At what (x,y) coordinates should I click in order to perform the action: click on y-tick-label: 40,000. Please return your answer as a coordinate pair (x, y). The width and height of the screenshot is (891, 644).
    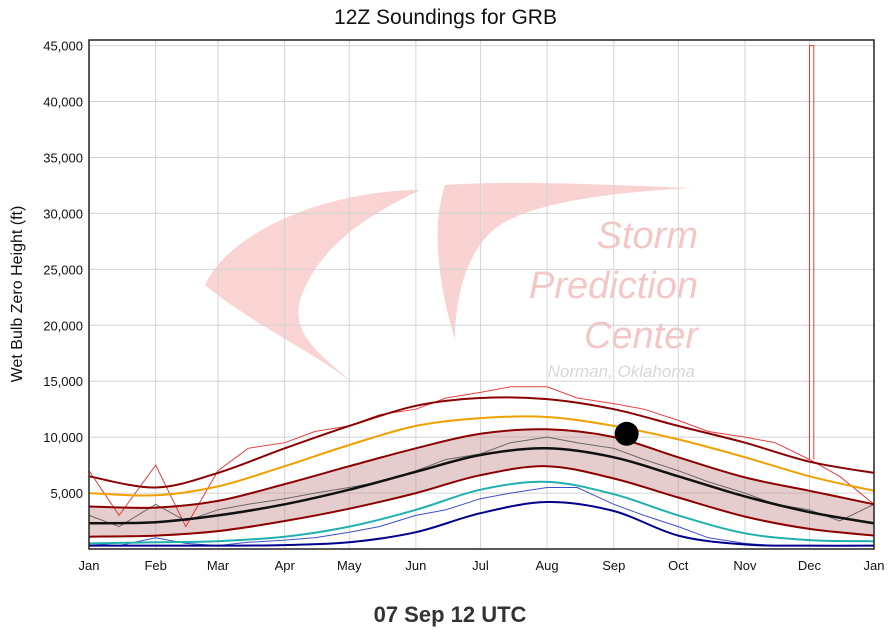
    Looking at the image, I should click on (63, 102).